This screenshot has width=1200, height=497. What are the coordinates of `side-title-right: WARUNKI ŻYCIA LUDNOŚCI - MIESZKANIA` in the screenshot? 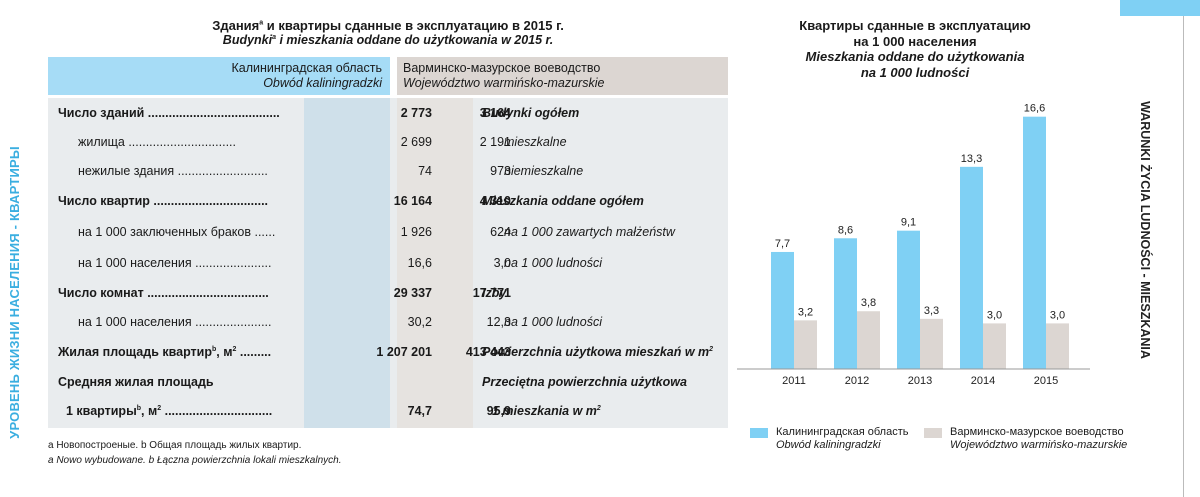 It's located at (1145, 230).